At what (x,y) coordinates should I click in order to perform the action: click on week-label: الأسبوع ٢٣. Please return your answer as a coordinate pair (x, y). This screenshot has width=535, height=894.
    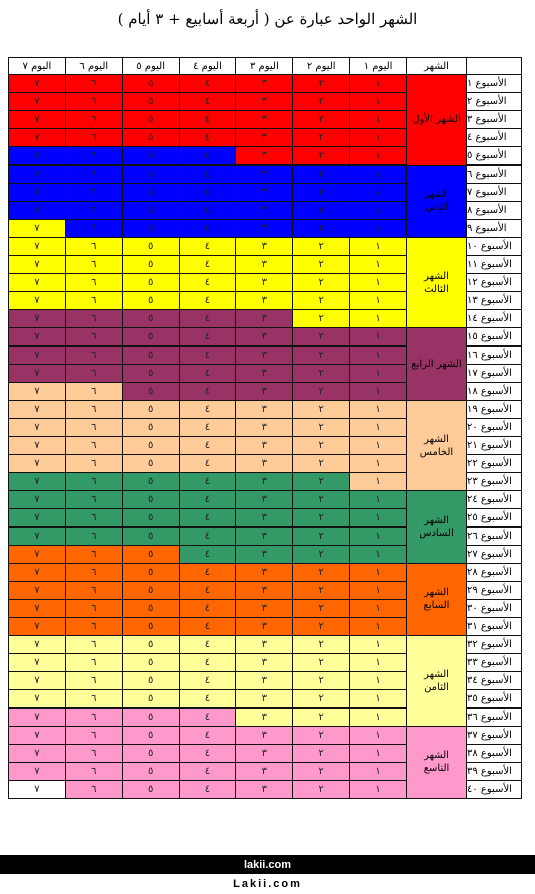
    Looking at the image, I should click on (494, 482).